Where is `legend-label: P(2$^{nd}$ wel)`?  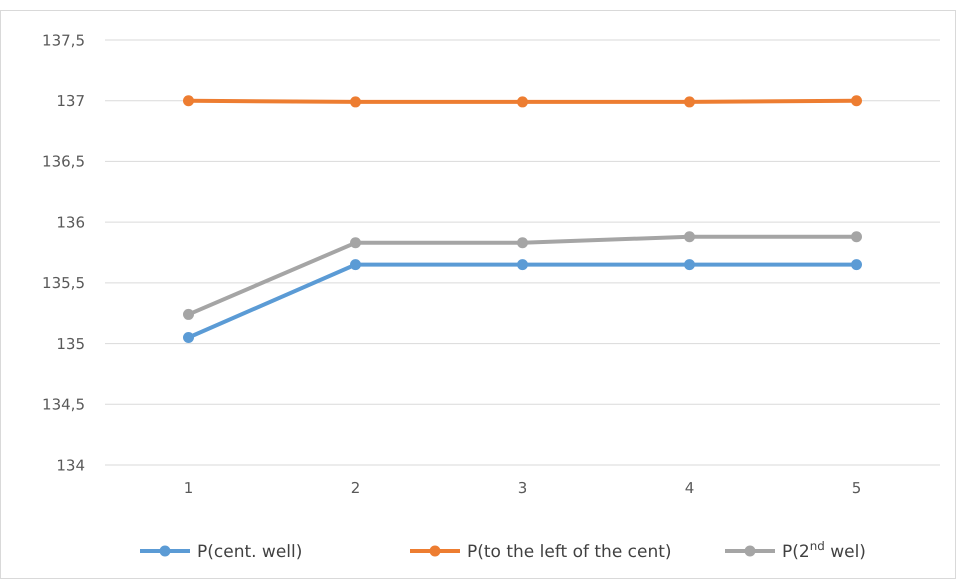 legend-label: P(2$^{nd}$ wel) is located at coordinates (824, 550).